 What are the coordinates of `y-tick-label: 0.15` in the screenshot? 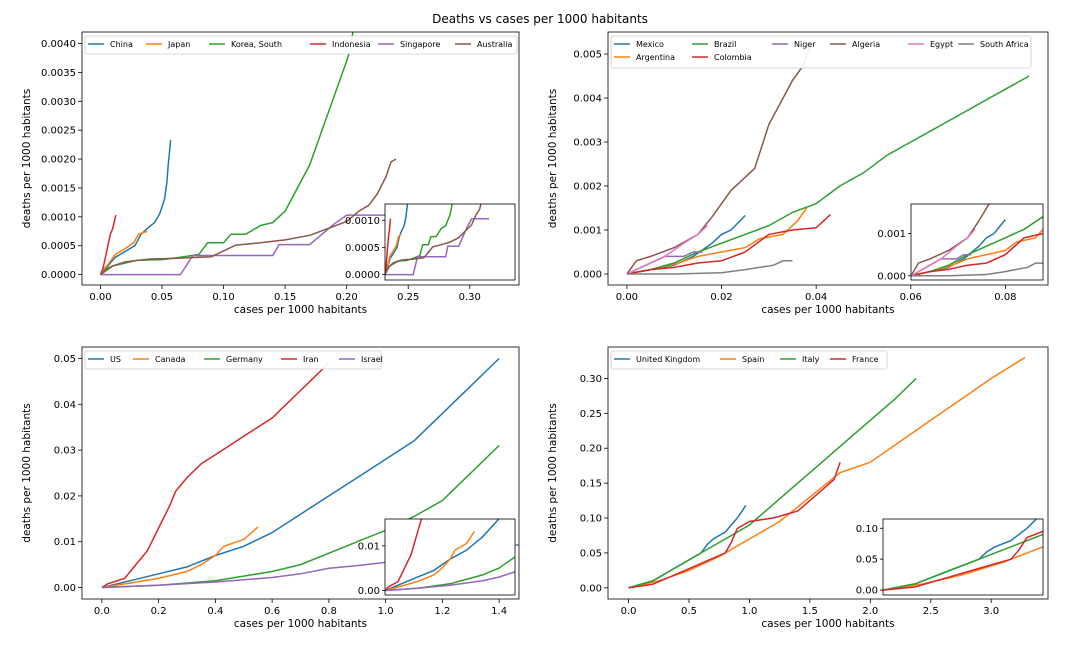 It's located at (591, 484).